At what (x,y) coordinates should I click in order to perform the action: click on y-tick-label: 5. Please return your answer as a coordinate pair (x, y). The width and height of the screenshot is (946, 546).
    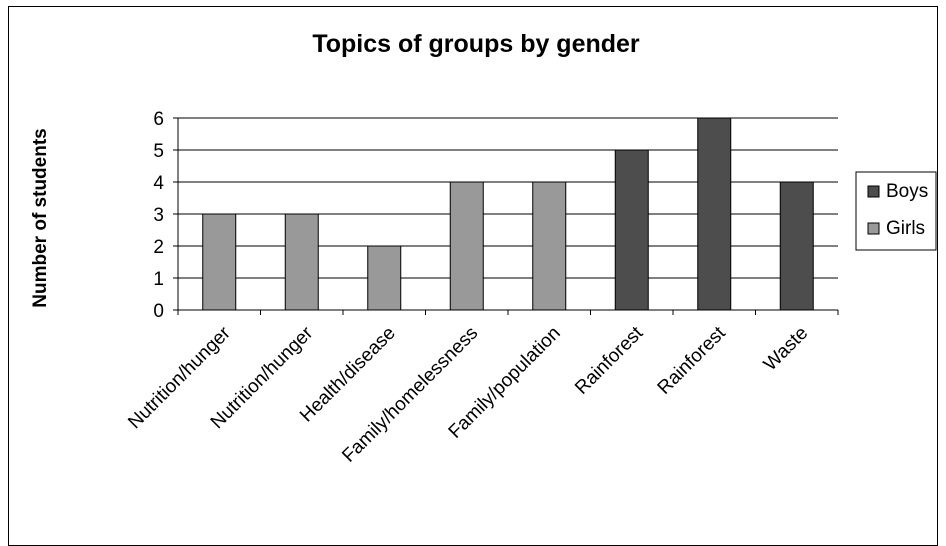
    Looking at the image, I should click on (158, 151).